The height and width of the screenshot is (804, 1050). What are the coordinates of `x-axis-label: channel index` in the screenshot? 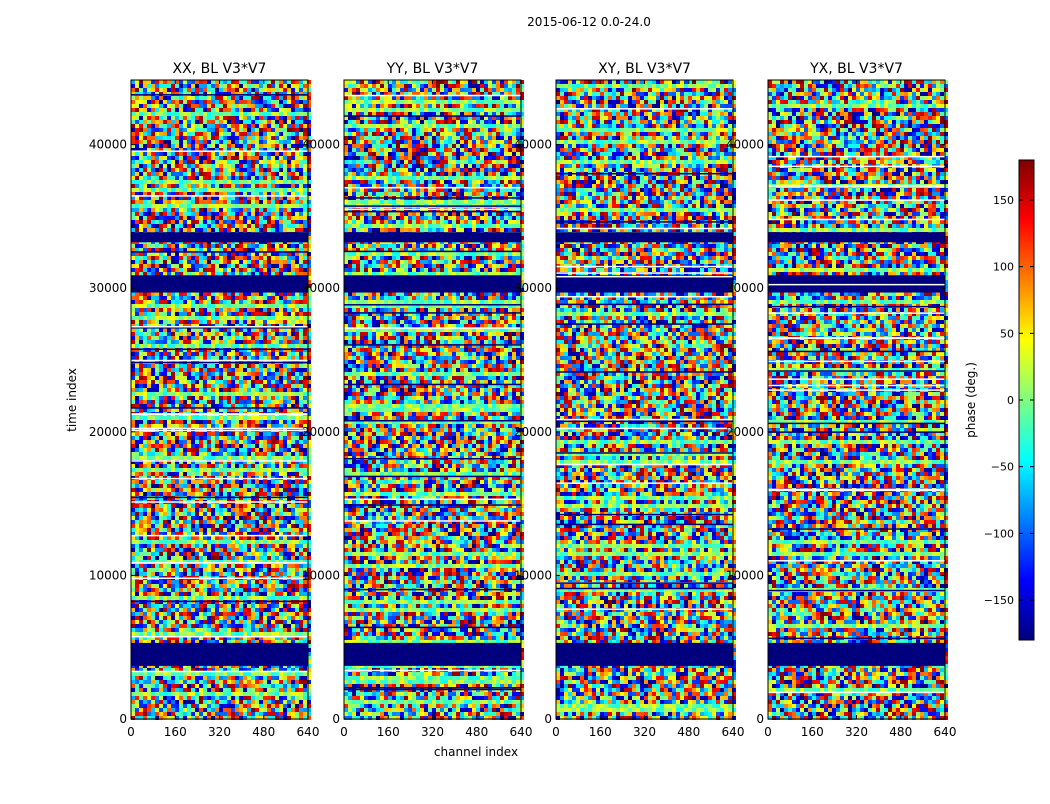 It's located at (476, 752).